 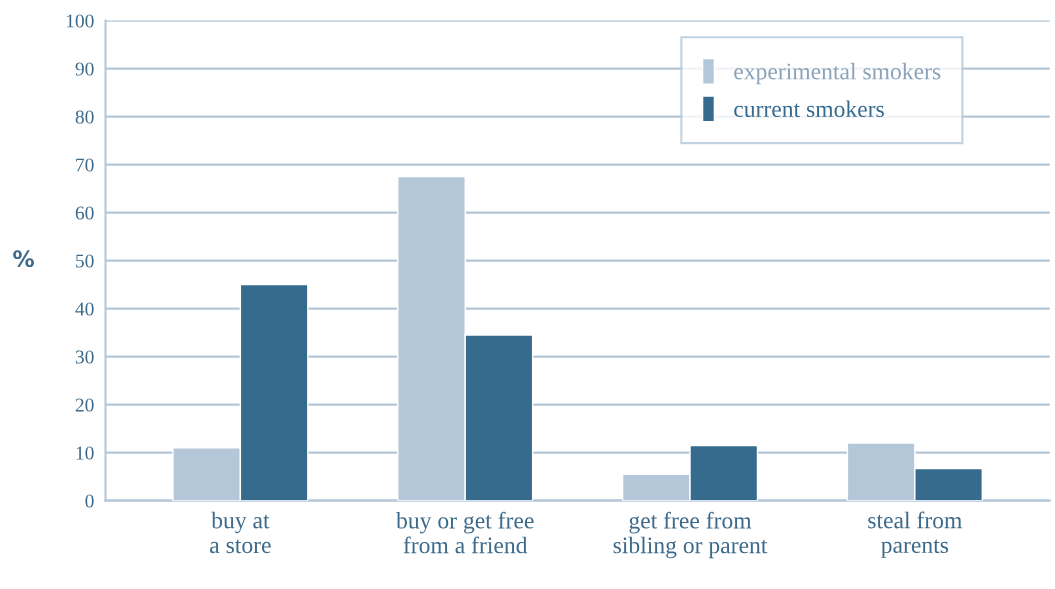 What do you see at coordinates (84, 309) in the screenshot?
I see `y-tick-label: 40` at bounding box center [84, 309].